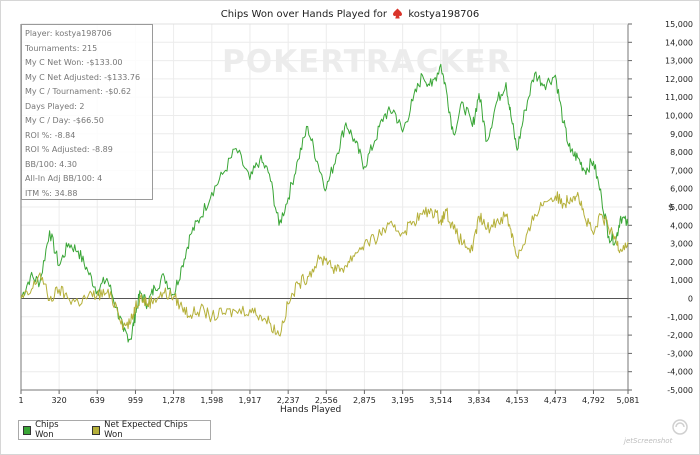 The width and height of the screenshot is (700, 455). What do you see at coordinates (681, 244) in the screenshot?
I see `y-tick-label: 3,000` at bounding box center [681, 244].